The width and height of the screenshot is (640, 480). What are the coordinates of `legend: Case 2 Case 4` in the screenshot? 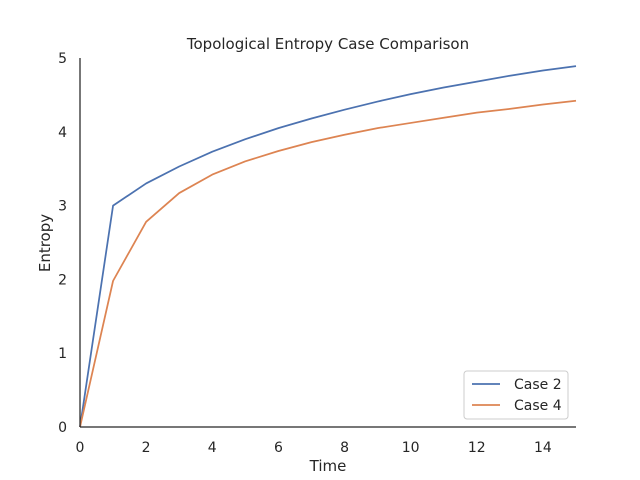 It's located at (516, 395).